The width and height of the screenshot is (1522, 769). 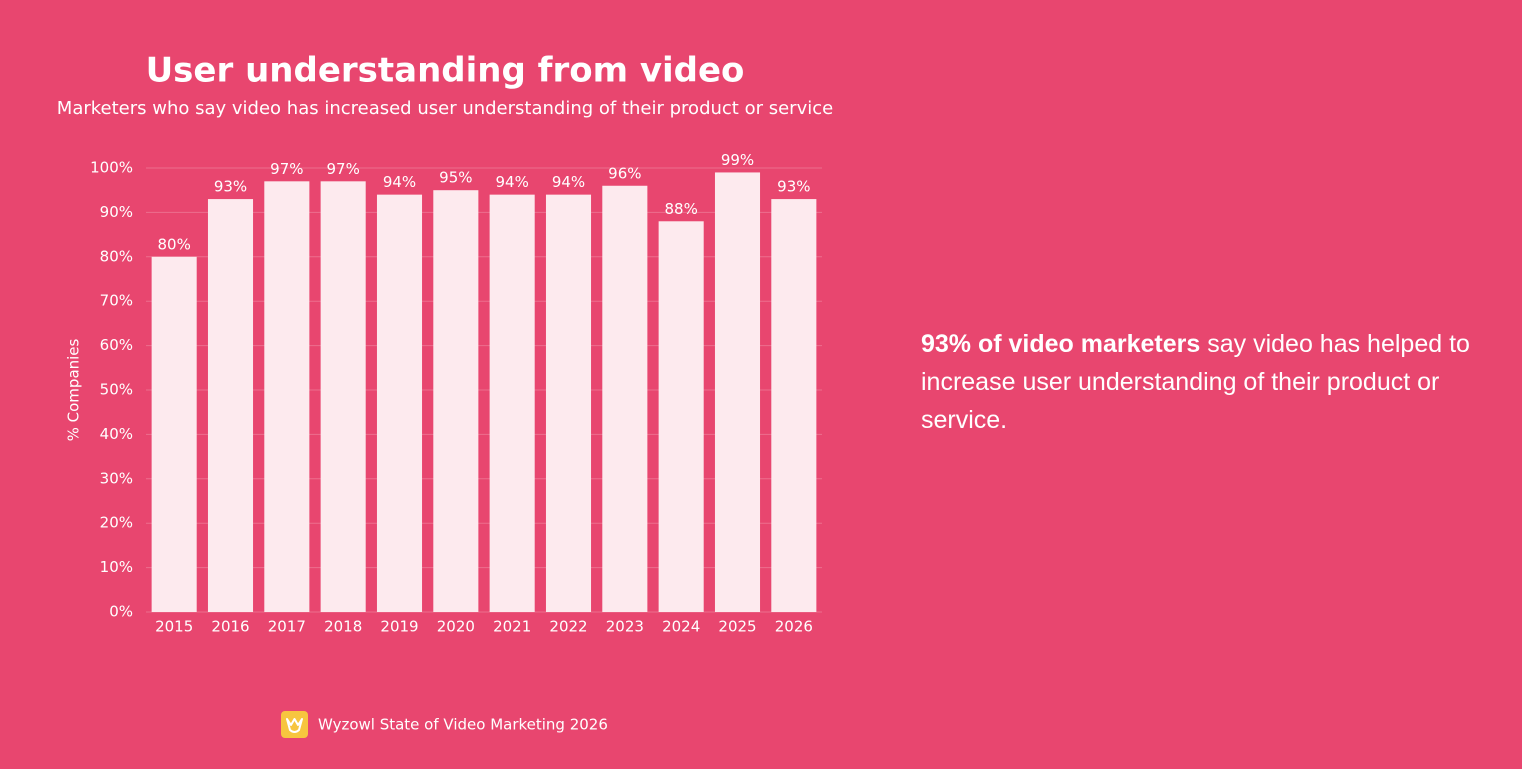 I want to click on x-tick-label: 2016, so click(x=230, y=627).